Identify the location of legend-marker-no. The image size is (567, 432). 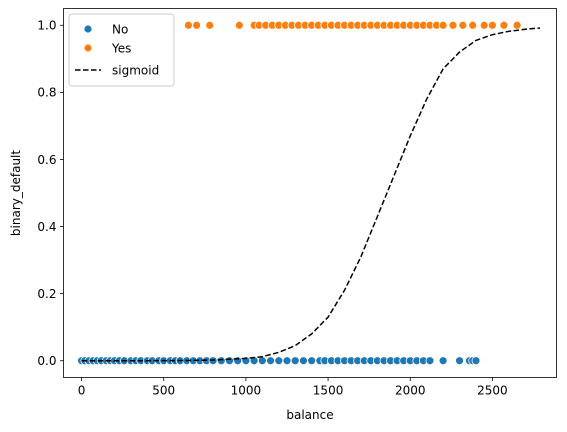
(88, 29).